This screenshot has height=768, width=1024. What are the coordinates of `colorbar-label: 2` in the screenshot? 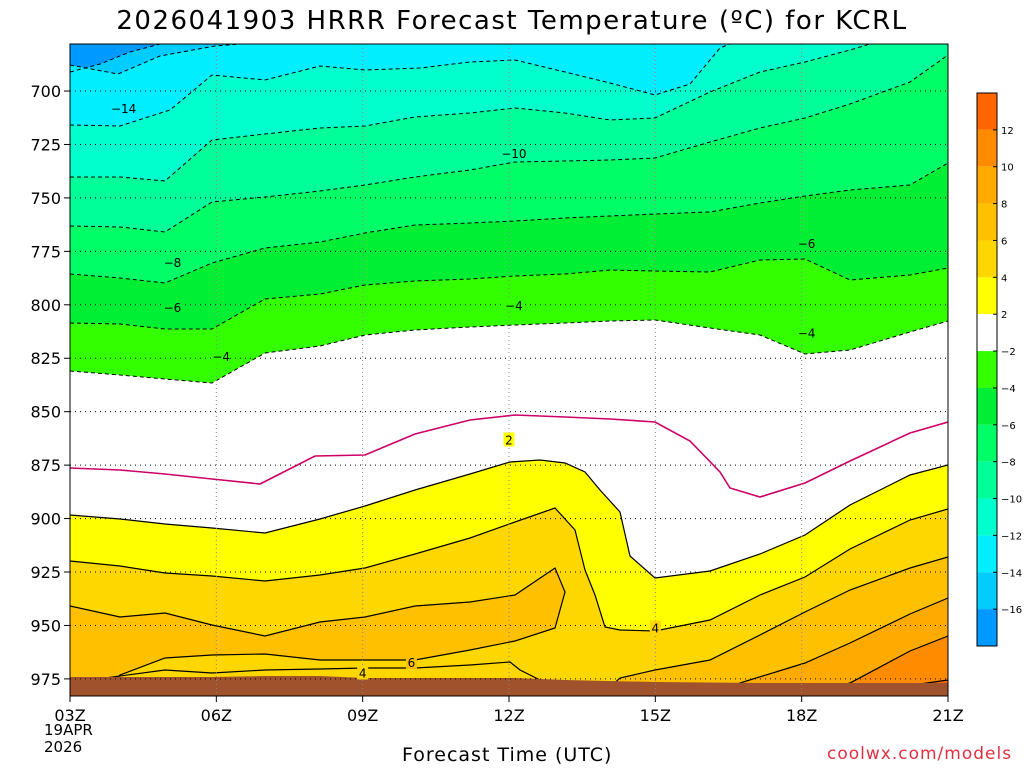 It's located at (1004, 315).